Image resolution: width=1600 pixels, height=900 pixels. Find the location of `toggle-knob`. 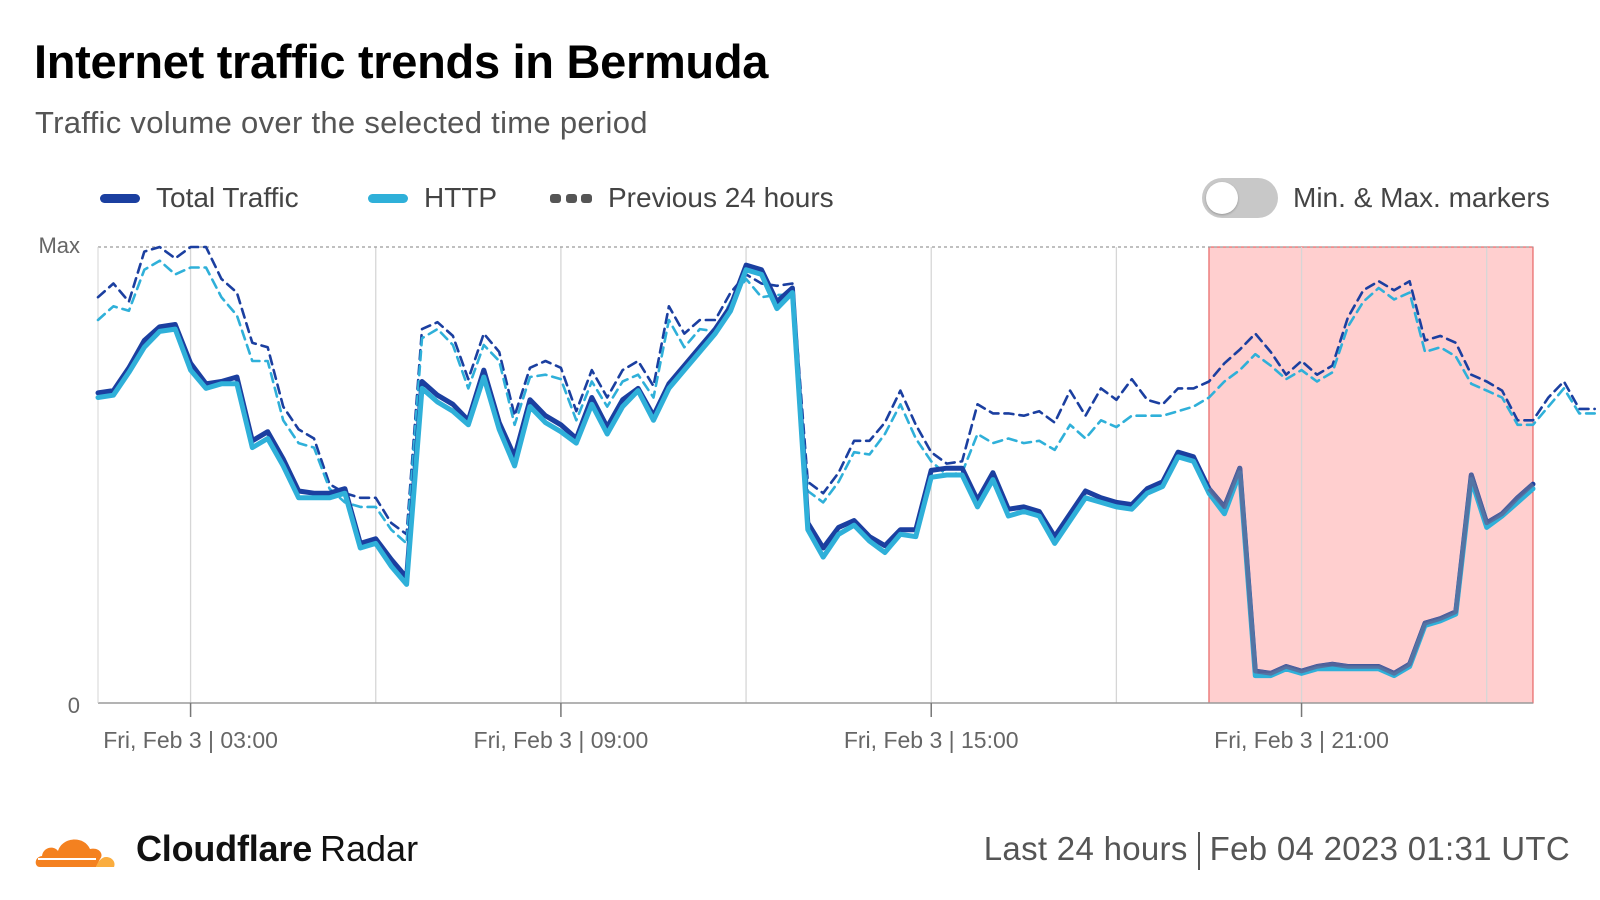

toggle-knob is located at coordinates (1222, 198).